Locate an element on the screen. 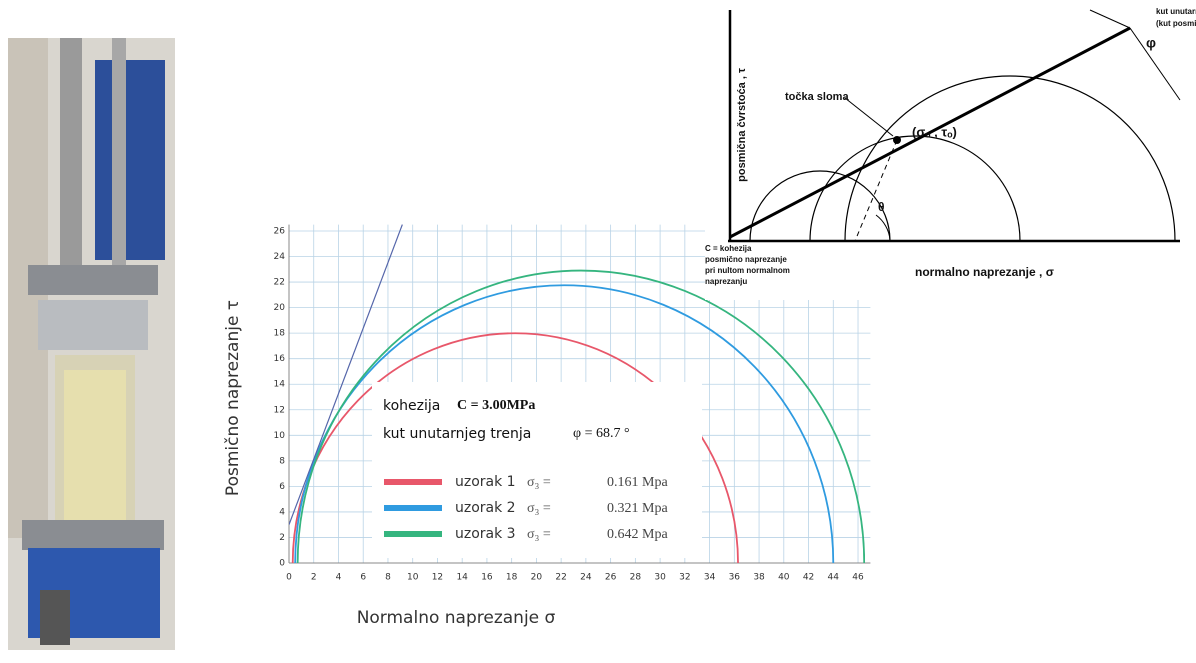 Image resolution: width=1196 pixels, height=663 pixels. x-tick-label: 6 is located at coordinates (363, 578).